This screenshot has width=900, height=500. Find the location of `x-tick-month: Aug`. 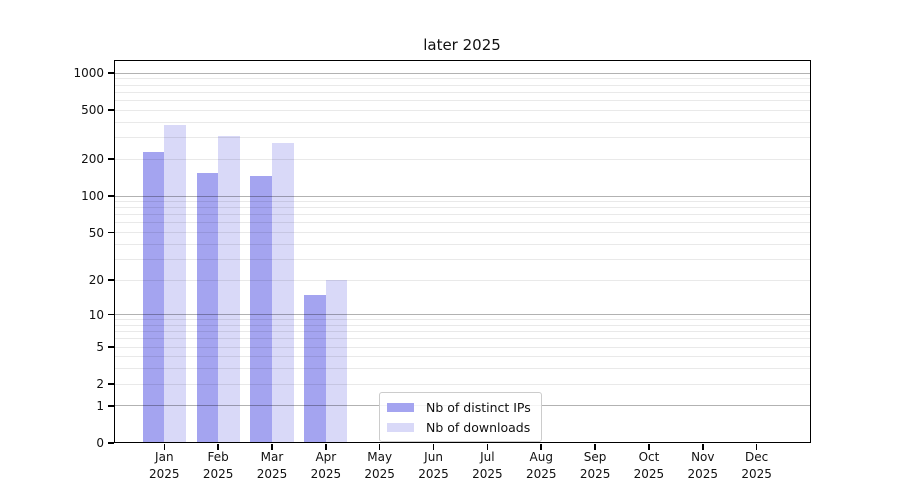

x-tick-month: Aug is located at coordinates (541, 457).